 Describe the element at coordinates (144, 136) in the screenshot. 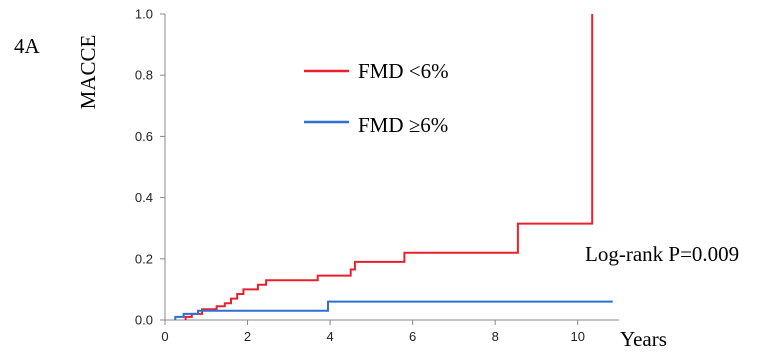

I see `y-tick-label: 0.6` at that location.